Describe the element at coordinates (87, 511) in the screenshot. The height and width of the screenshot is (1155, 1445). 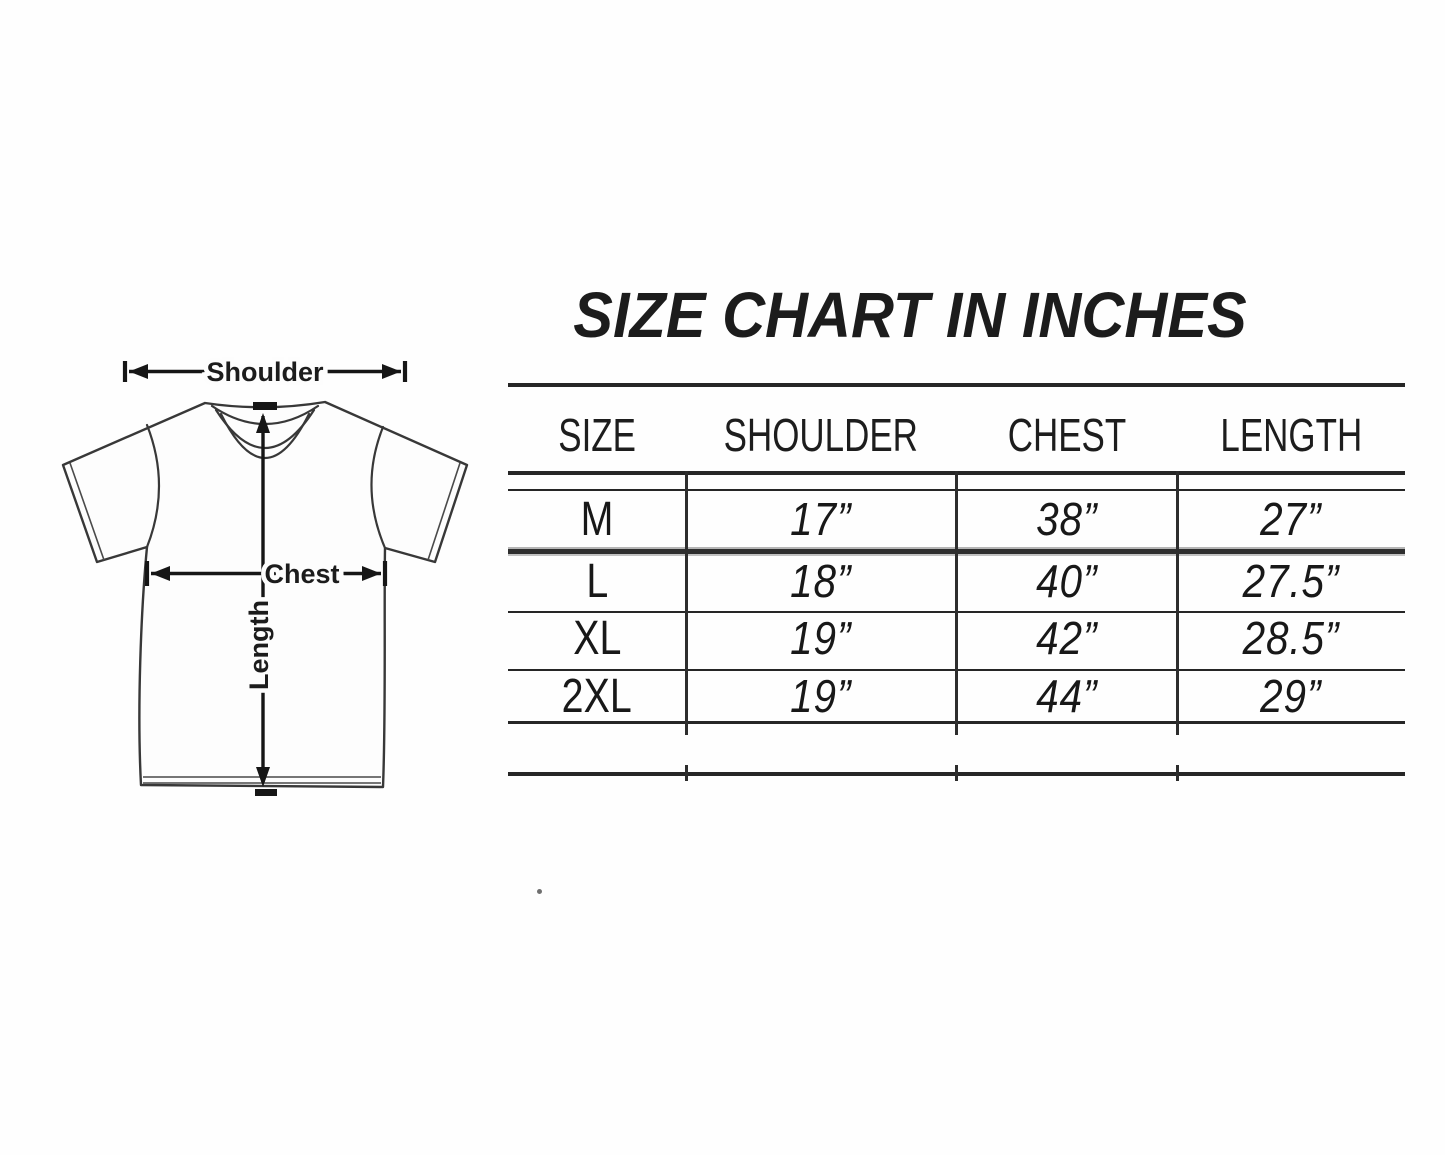
I see `left-cuff-stitch` at that location.